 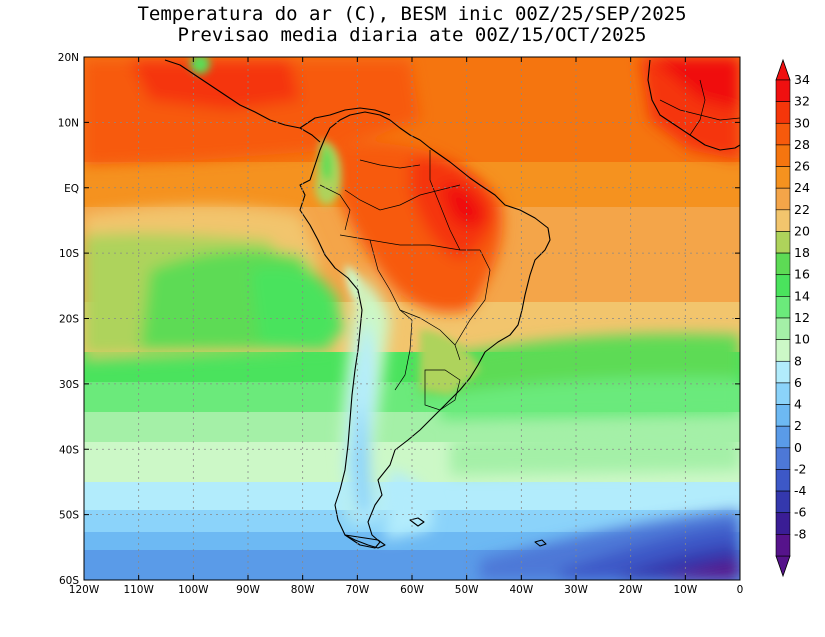 I want to click on tierra-del-fuego, so click(x=365, y=541).